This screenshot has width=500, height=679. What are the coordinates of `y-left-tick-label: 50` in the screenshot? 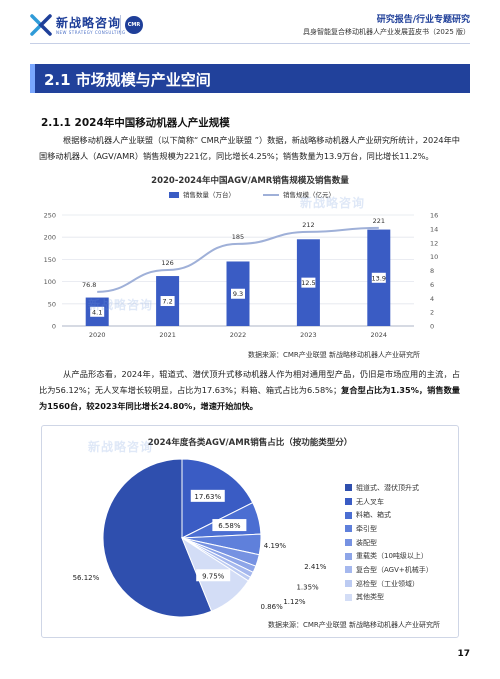 It's located at (52, 304).